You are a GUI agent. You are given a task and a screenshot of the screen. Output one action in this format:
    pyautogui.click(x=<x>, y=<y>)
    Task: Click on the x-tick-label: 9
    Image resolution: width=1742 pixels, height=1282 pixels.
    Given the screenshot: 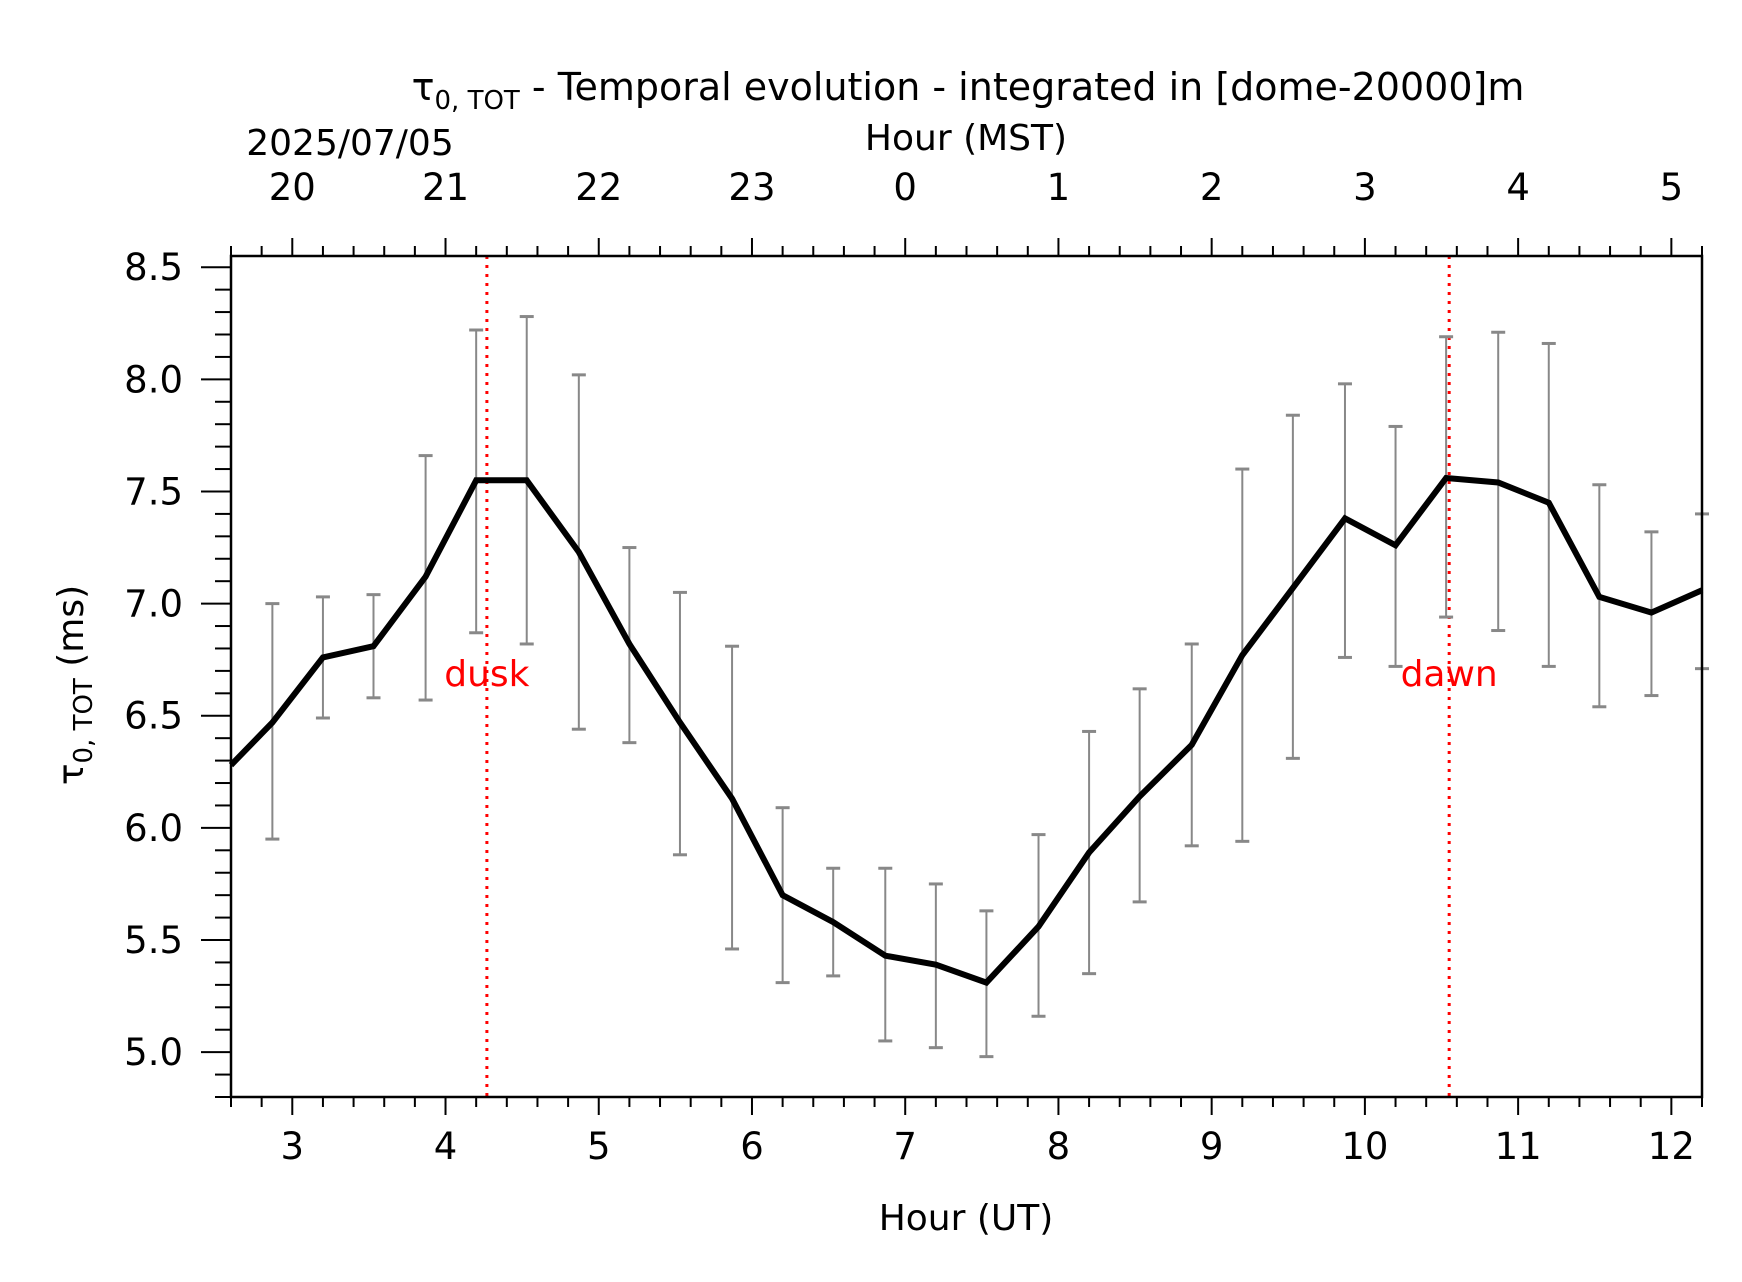 What is the action you would take?
    pyautogui.click(x=1212, y=1146)
    